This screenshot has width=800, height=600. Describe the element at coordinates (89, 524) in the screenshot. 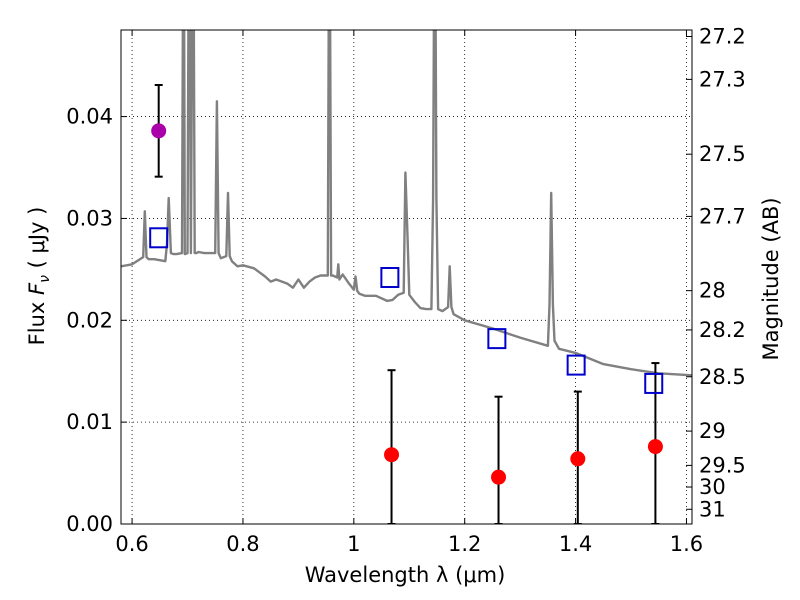

I see `y-tick-label: 0.00` at that location.